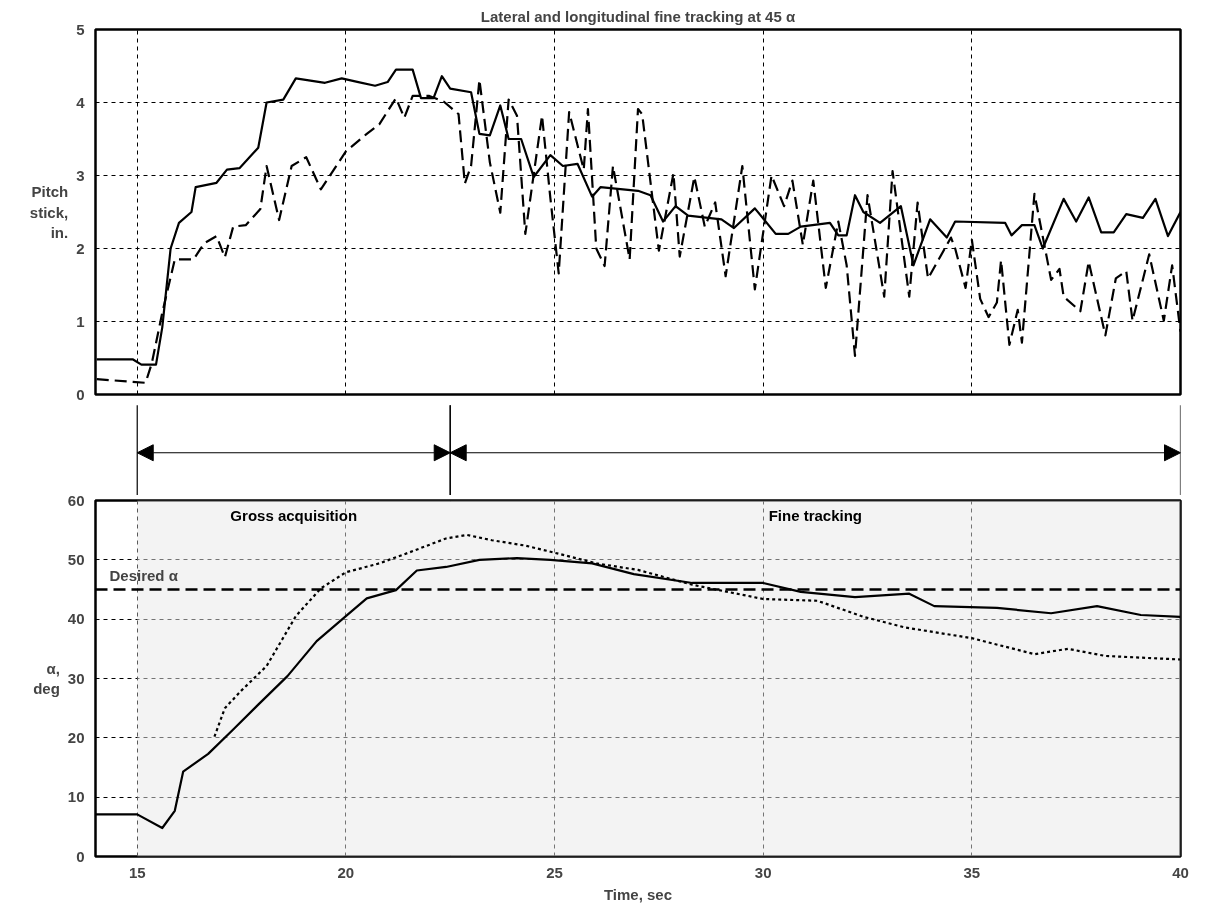 This screenshot has width=1213, height=916. What do you see at coordinates (815, 515) in the screenshot?
I see `band-label: Fine tracking` at bounding box center [815, 515].